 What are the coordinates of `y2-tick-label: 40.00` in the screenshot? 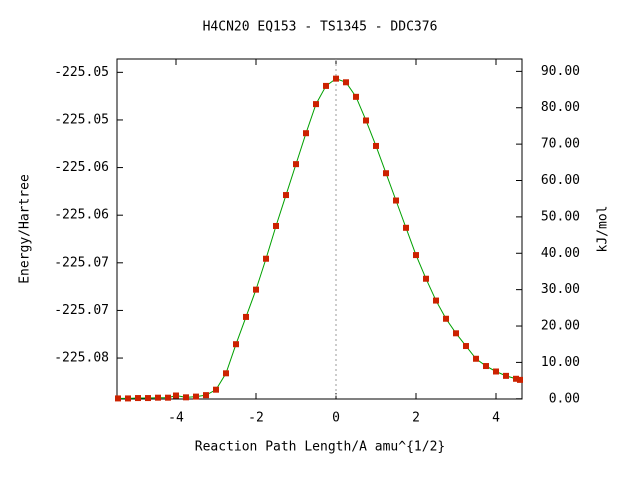 It's located at (560, 253).